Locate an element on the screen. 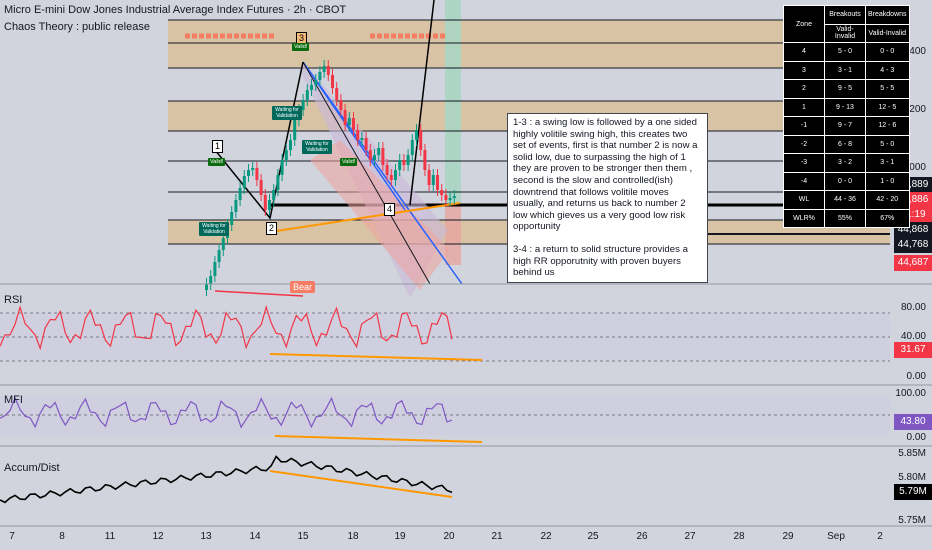 This screenshot has width=932, height=550. price-tick: 45,400 is located at coordinates (910, 51).